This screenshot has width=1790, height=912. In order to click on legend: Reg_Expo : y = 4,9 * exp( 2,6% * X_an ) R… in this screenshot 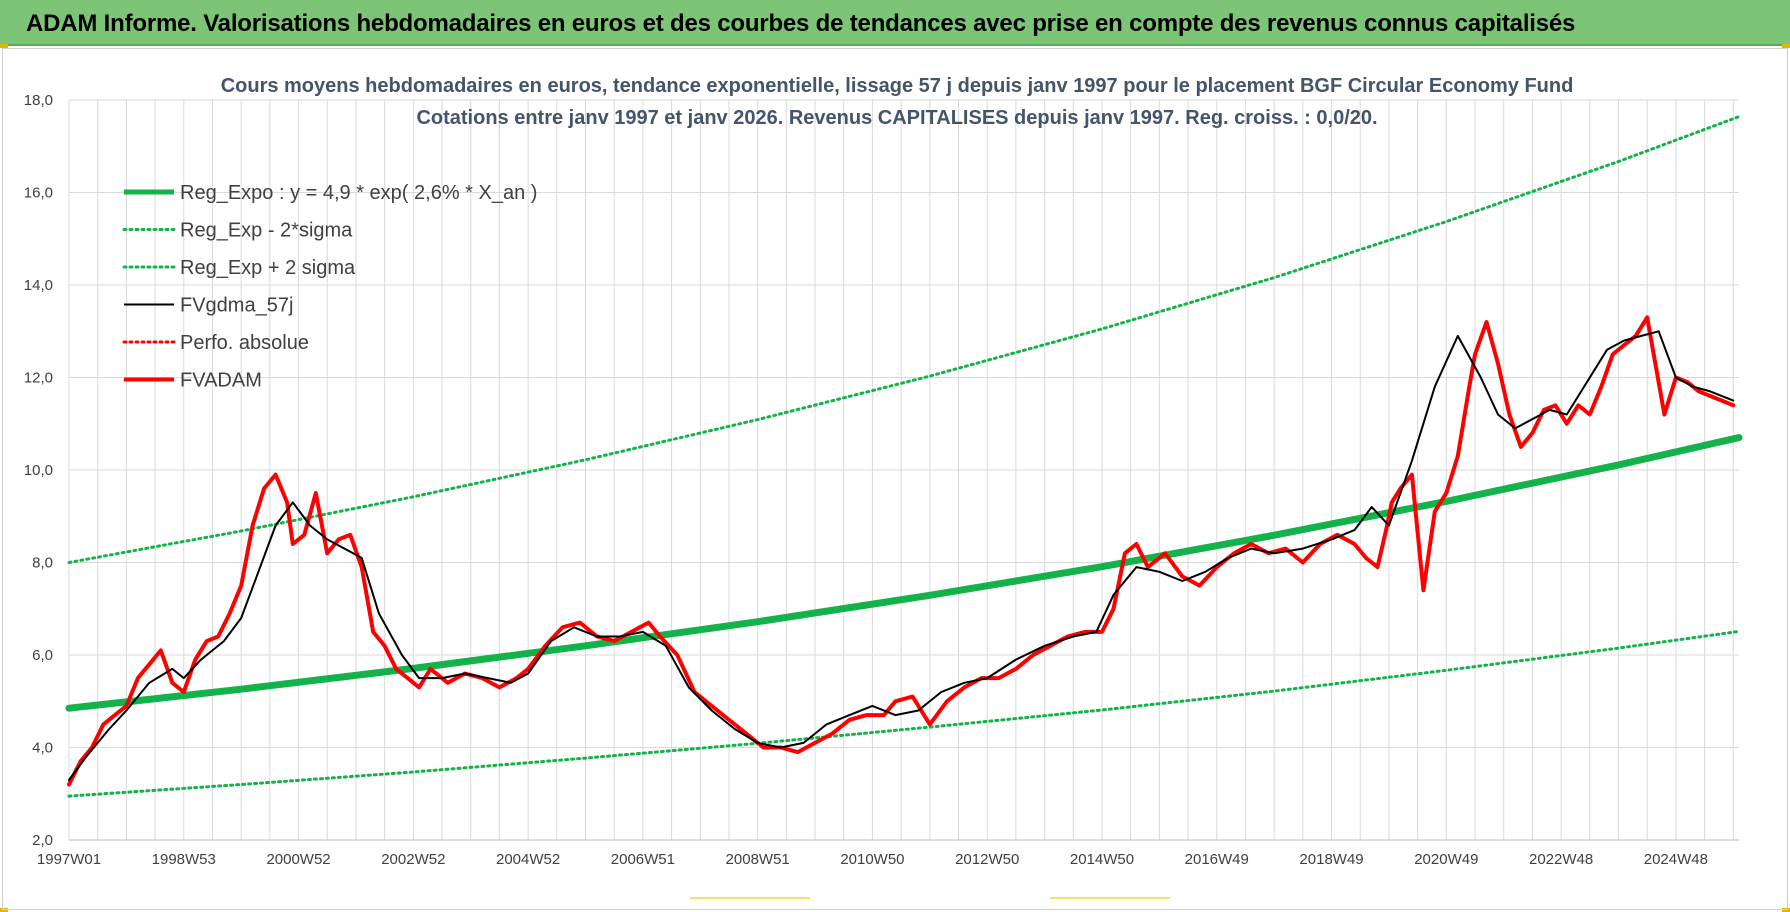, I will do `click(329, 287)`.